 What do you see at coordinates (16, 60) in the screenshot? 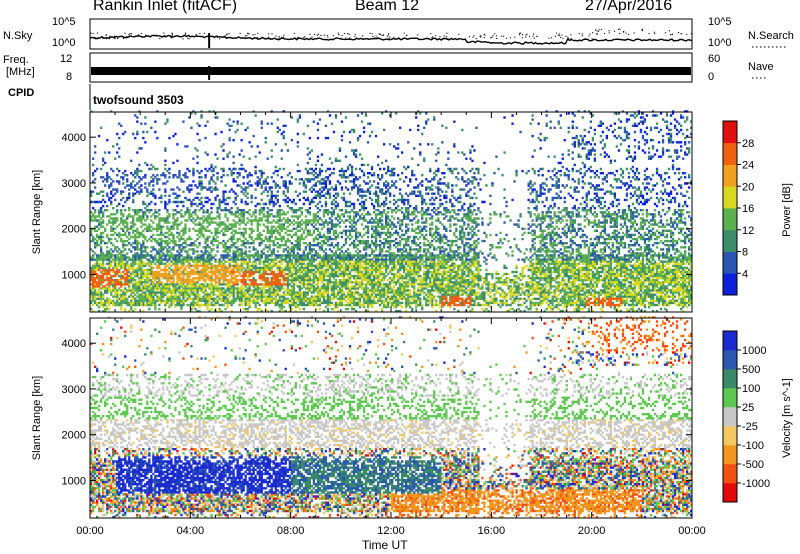
I see `freq-label: Freq.` at bounding box center [16, 60].